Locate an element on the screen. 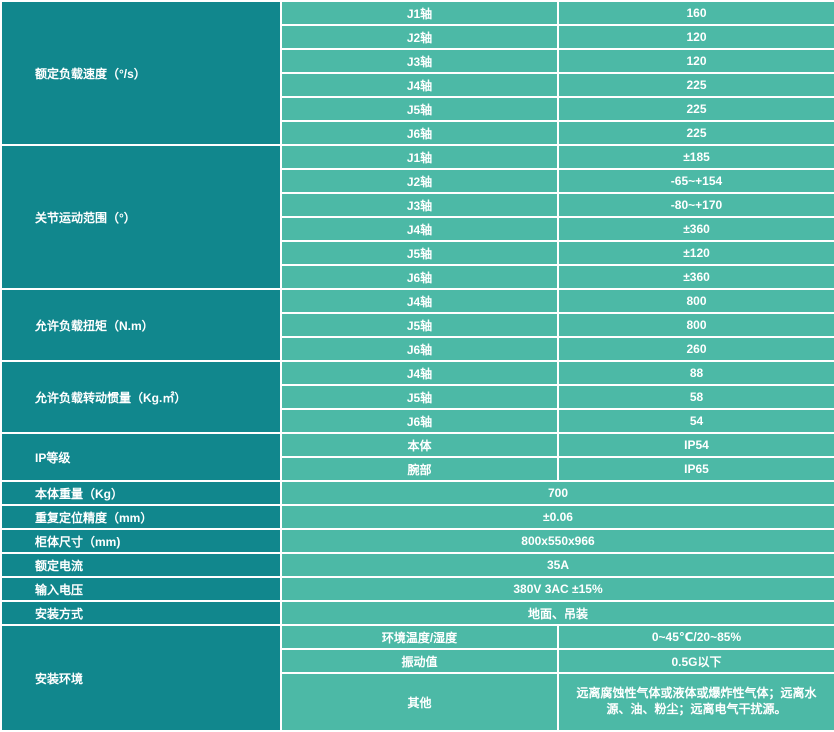 The image size is (834, 732). spec-value-cell: IP65 is located at coordinates (695, 469).